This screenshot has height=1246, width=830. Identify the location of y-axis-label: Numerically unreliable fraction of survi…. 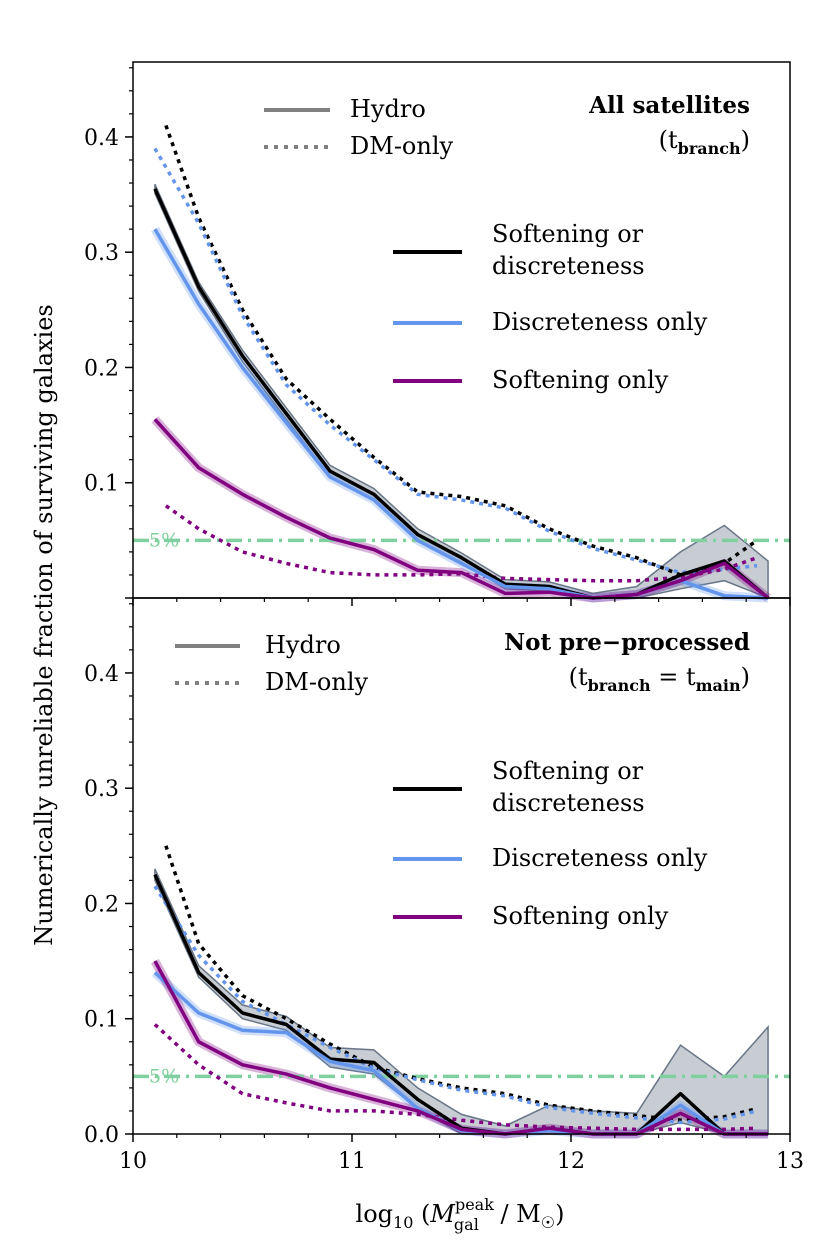
(44, 624).